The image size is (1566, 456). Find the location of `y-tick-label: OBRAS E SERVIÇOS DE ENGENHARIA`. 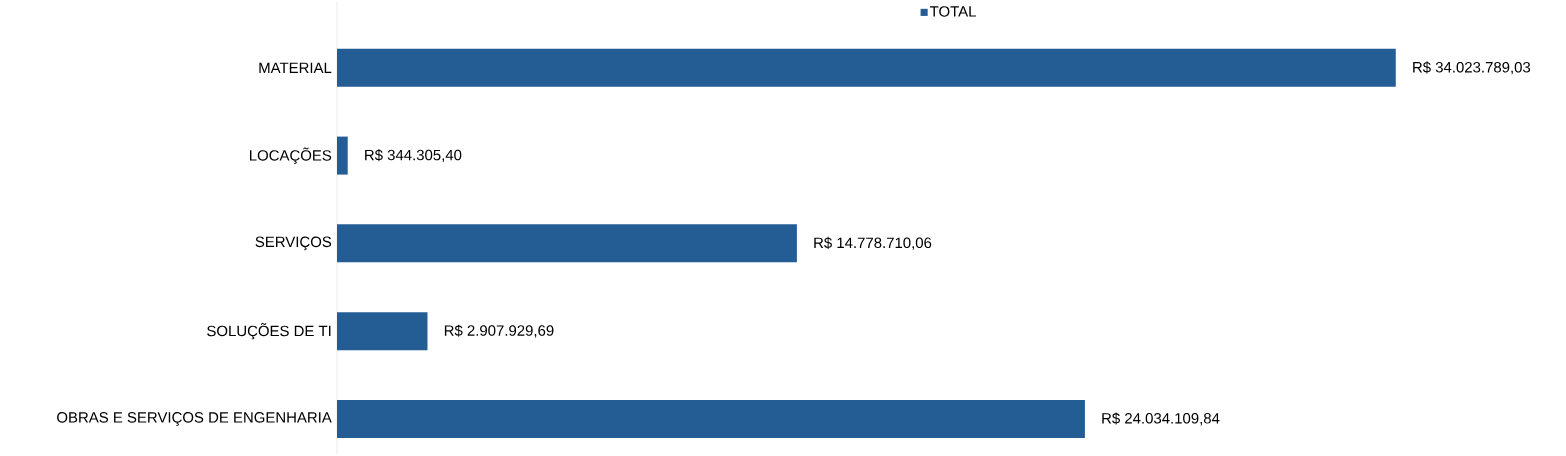

y-tick-label: OBRAS E SERVIÇOS DE ENGENHARIA is located at coordinates (194, 419).